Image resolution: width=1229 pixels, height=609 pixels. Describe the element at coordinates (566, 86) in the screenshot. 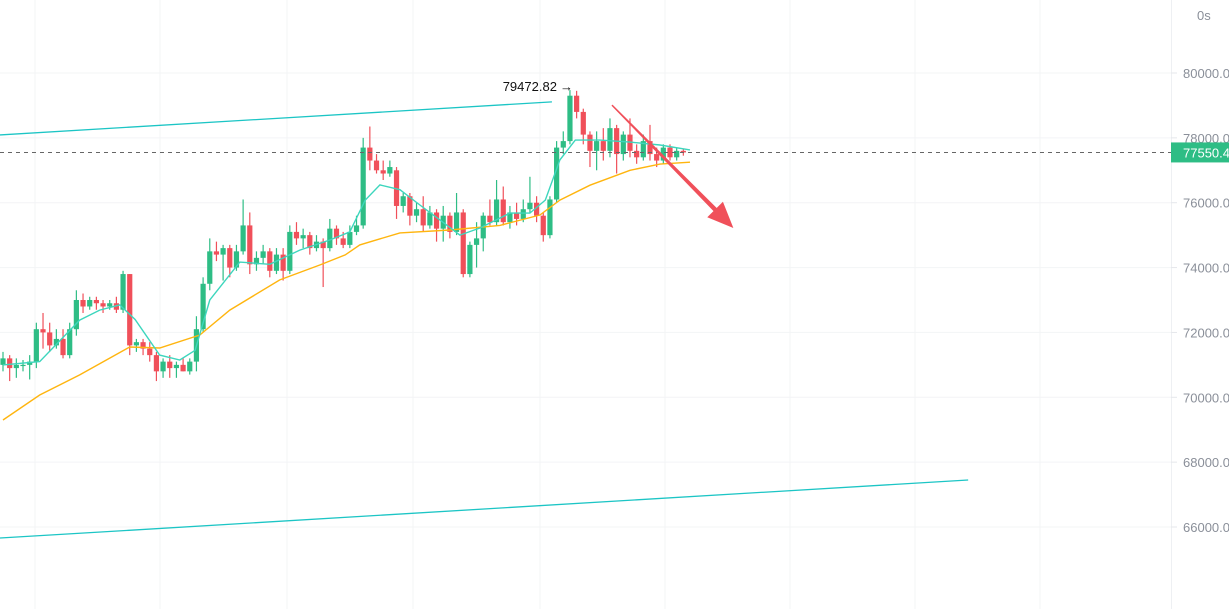

I see `arrow-right-icon: →` at that location.